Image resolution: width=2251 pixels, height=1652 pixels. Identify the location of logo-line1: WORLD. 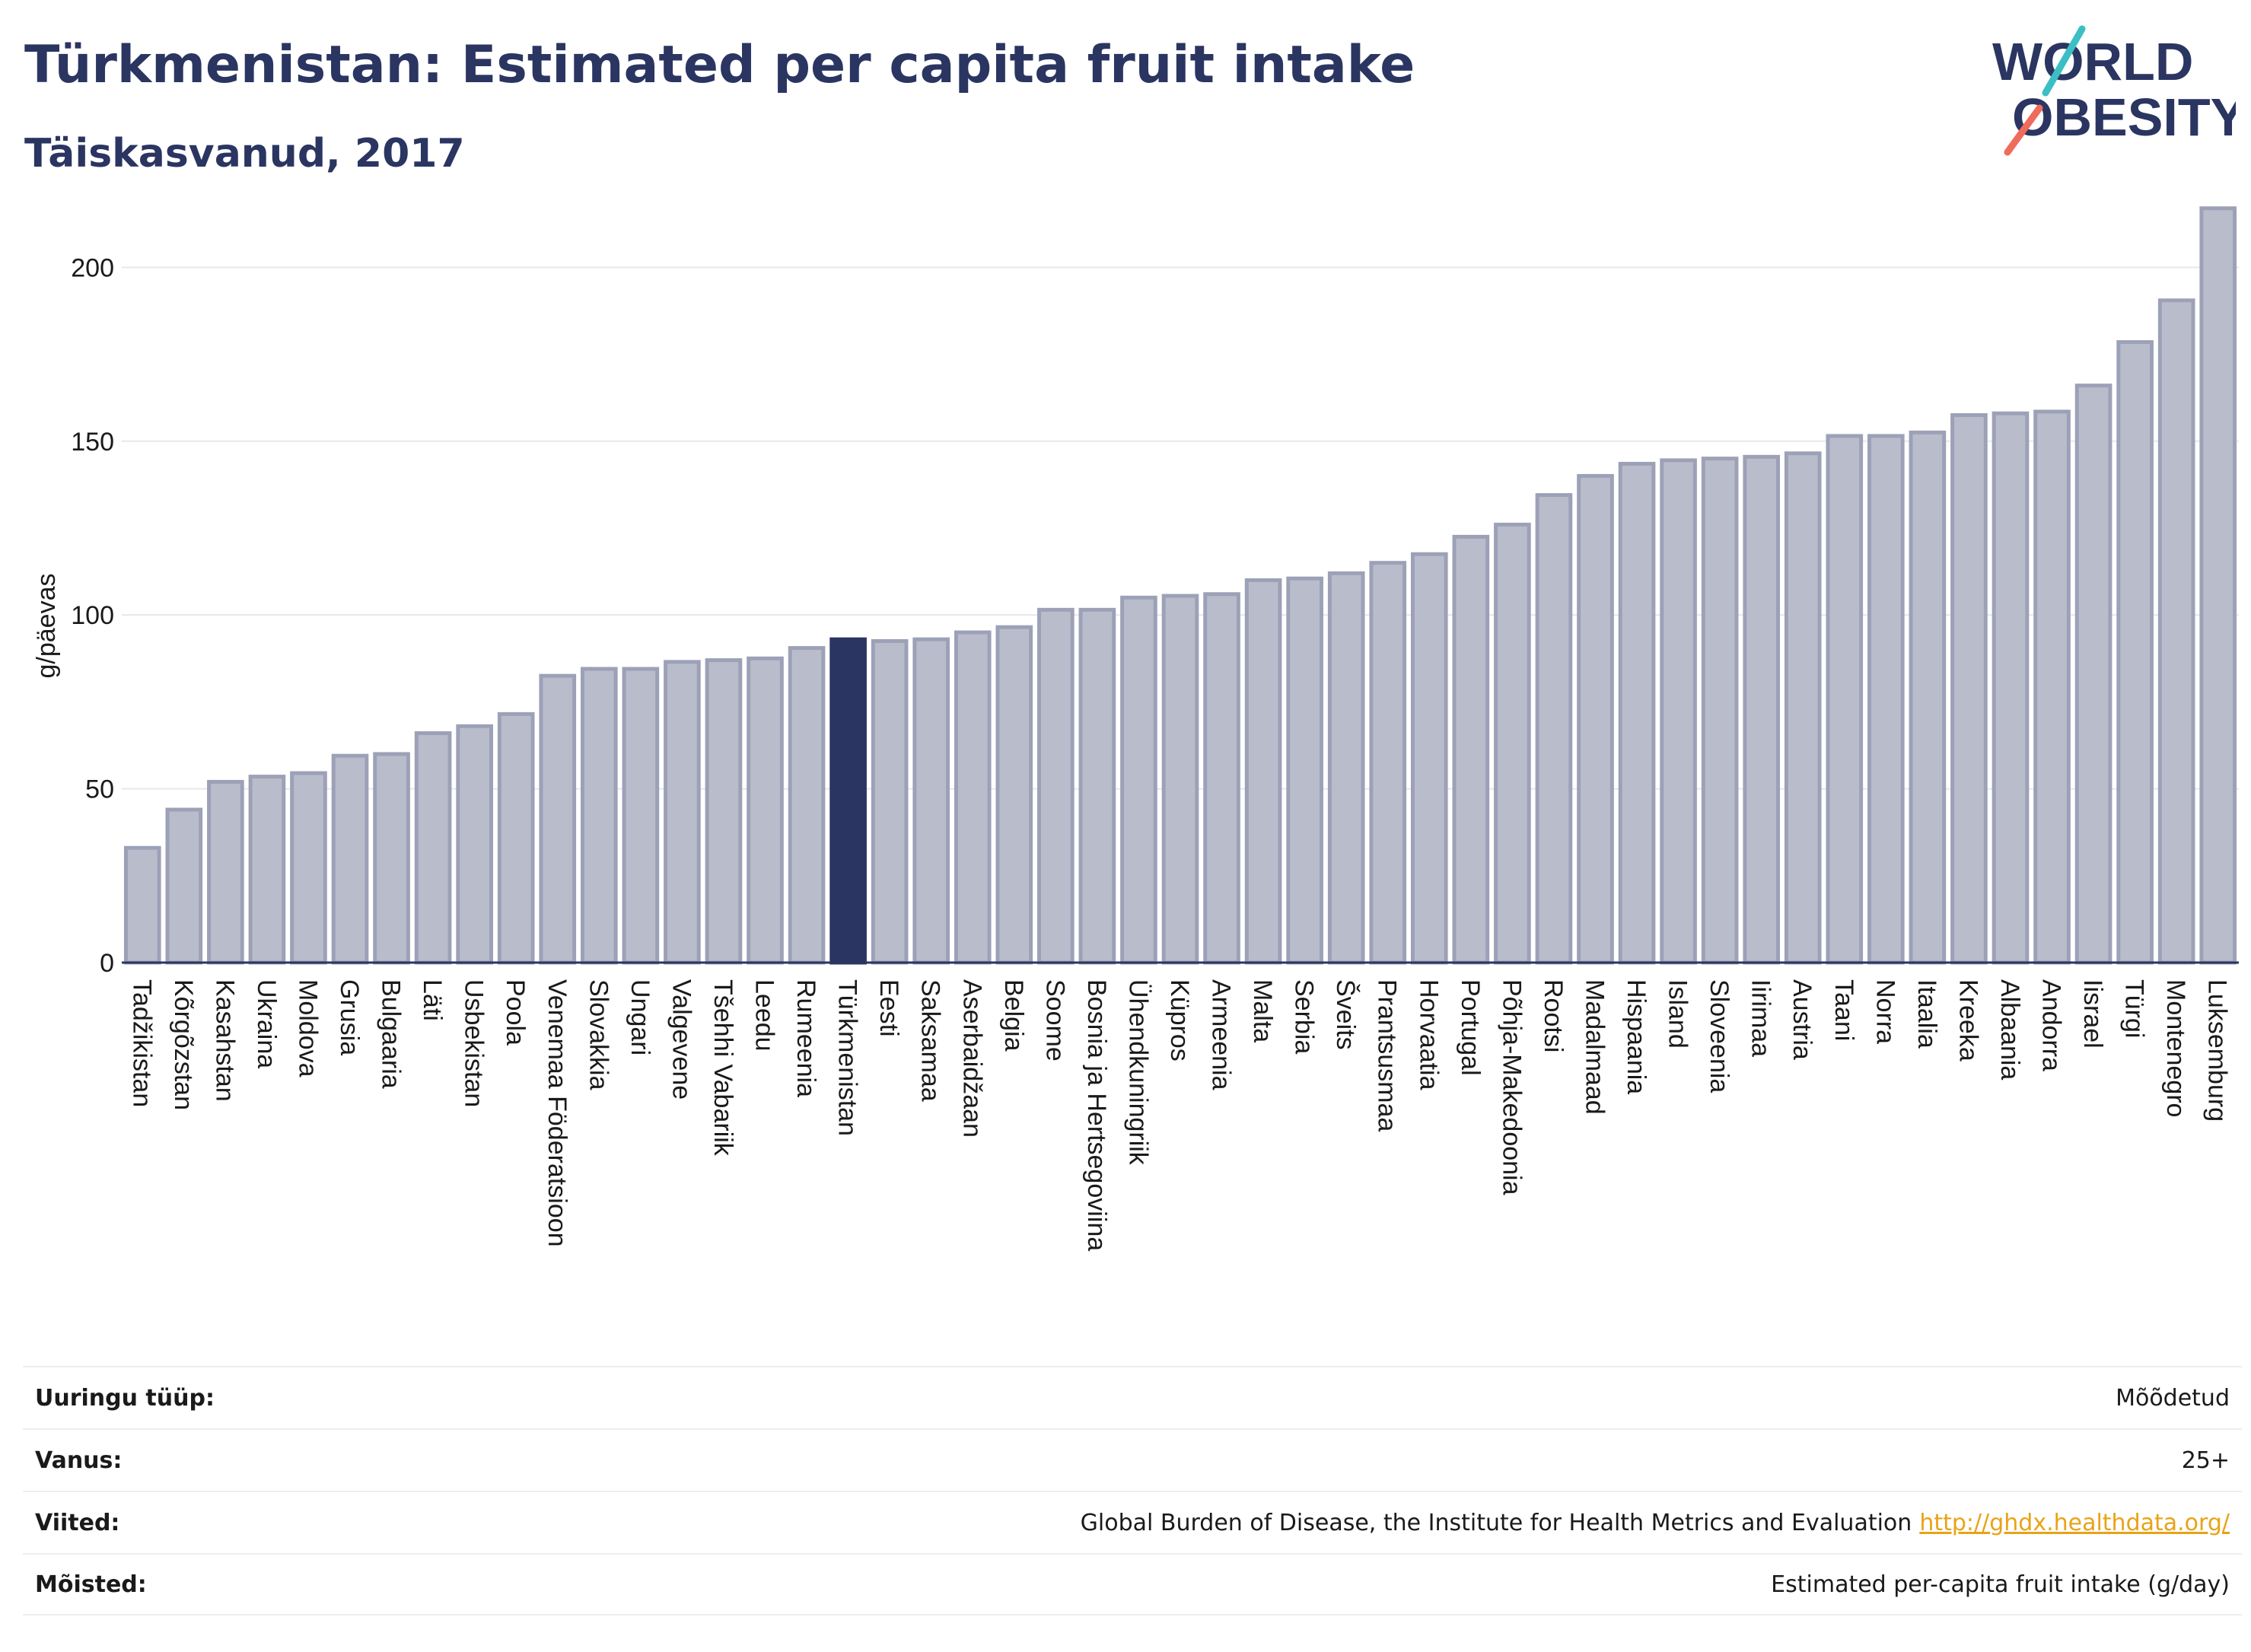
(2092, 61).